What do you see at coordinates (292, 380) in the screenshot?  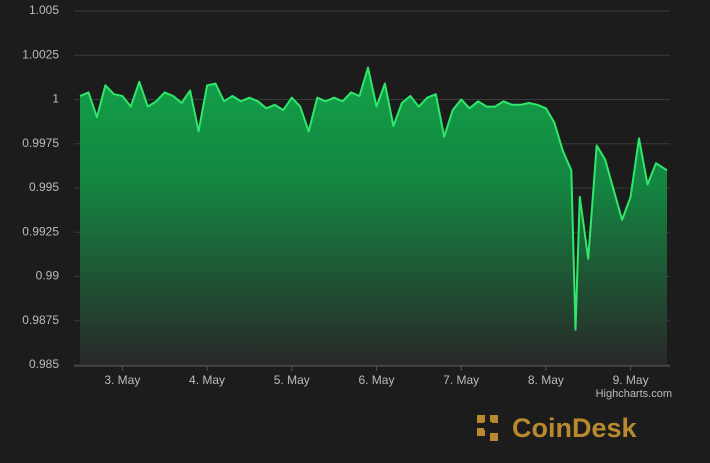 I see `x-tick-label: 5. May` at bounding box center [292, 380].